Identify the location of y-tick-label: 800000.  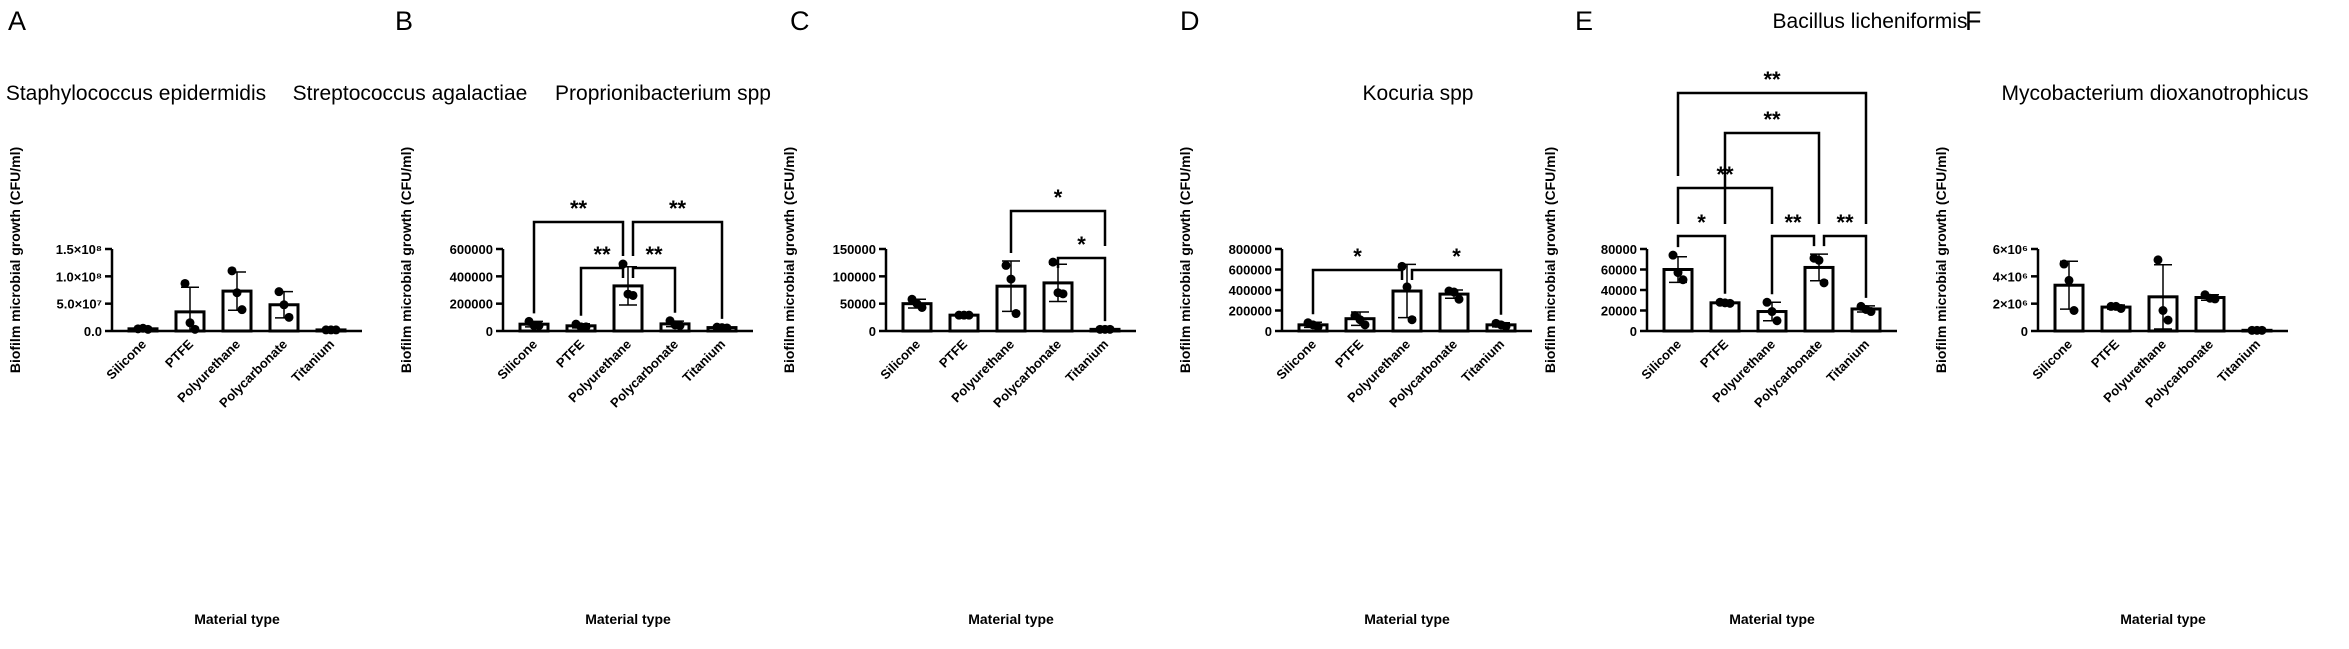
(1250, 249).